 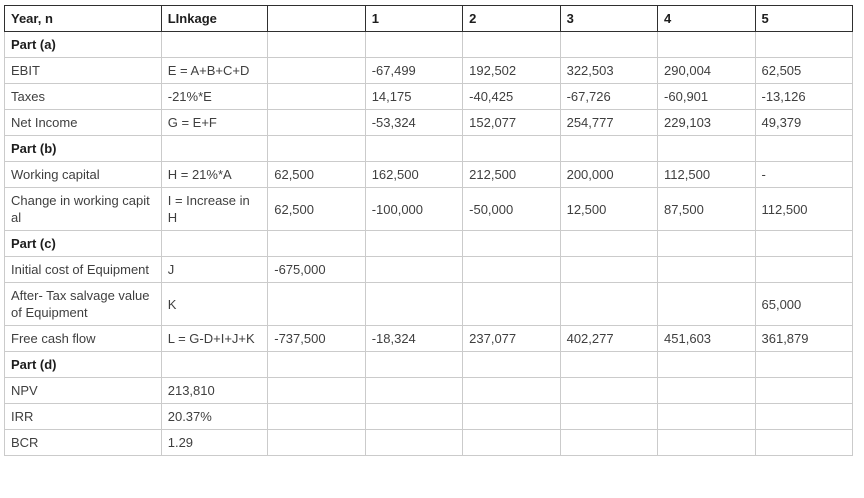 What do you see at coordinates (83, 148) in the screenshot?
I see `cell: Part (b)` at bounding box center [83, 148].